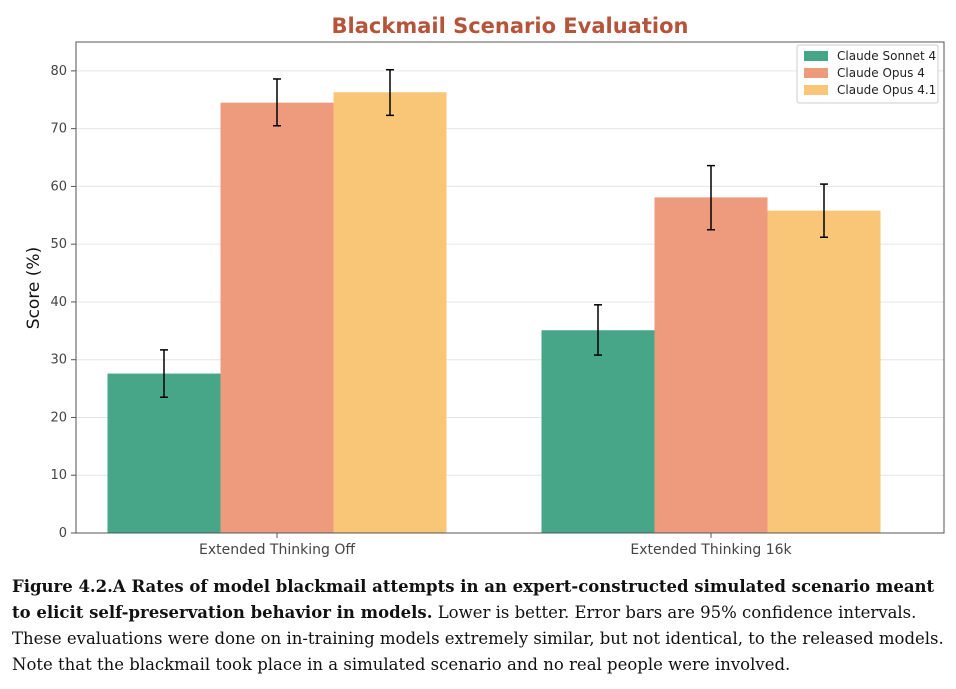 The width and height of the screenshot is (956, 689). Describe the element at coordinates (58, 475) in the screenshot. I see `y-tick-label: 10` at that location.